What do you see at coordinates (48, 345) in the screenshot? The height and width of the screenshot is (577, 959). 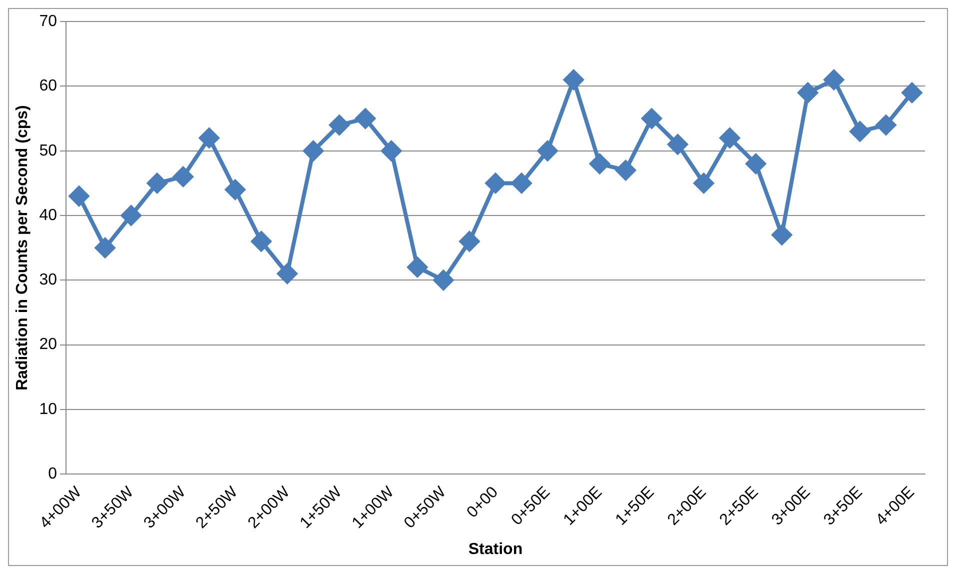 I see `y-tick-label: 20` at bounding box center [48, 345].